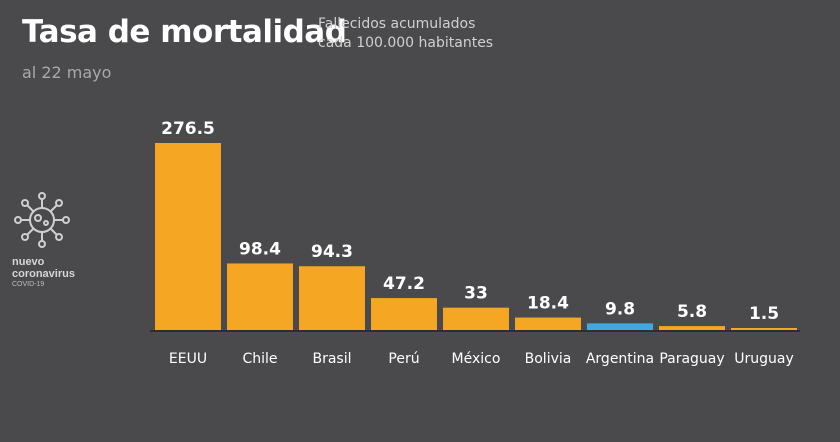  I want to click on category-label-uruguay: Uruguay, so click(764, 359).